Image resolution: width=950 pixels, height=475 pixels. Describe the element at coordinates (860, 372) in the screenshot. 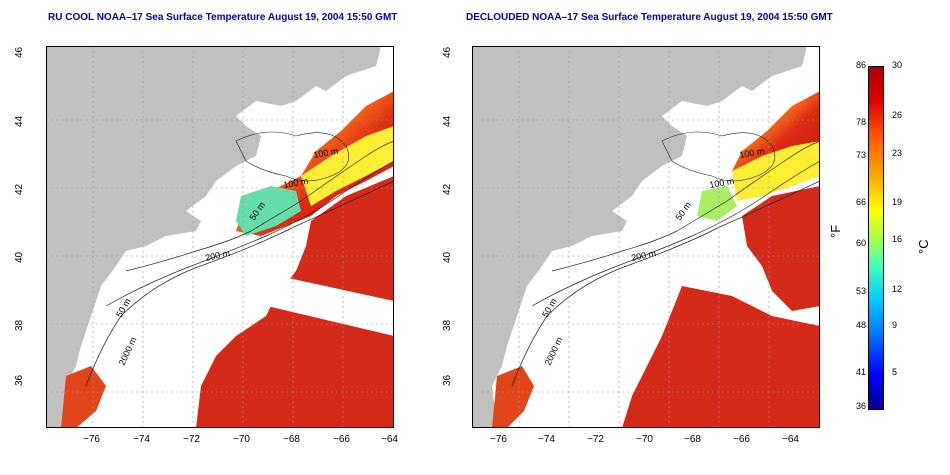

I see `f-tick-label: 41` at that location.